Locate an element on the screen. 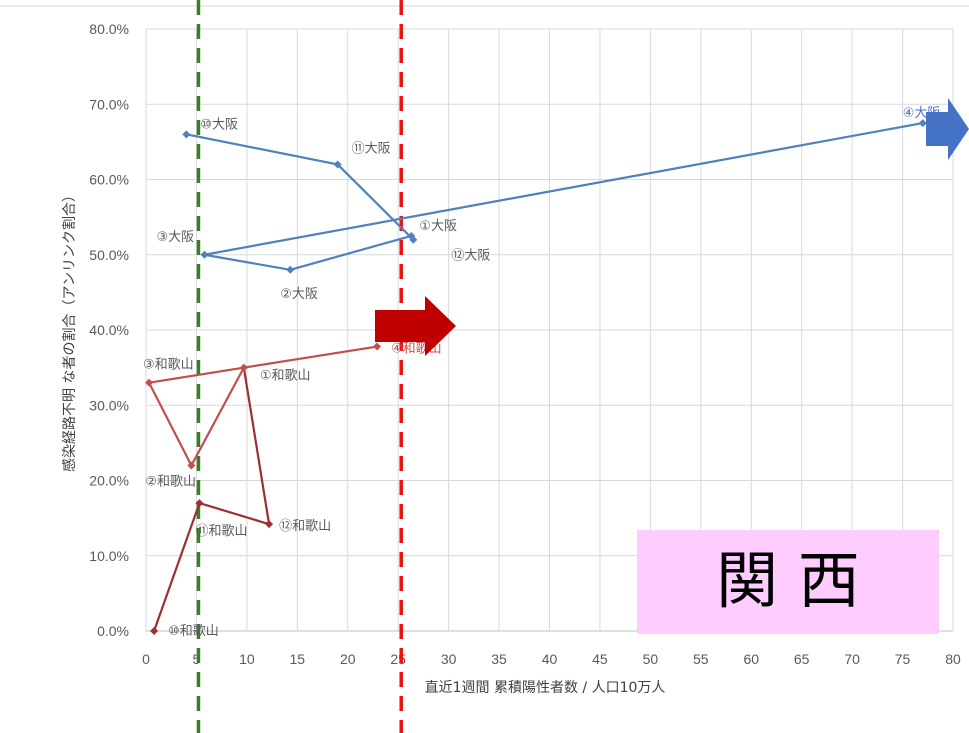 This screenshot has width=969, height=733. data-label: ①和歌山 is located at coordinates (285, 376).